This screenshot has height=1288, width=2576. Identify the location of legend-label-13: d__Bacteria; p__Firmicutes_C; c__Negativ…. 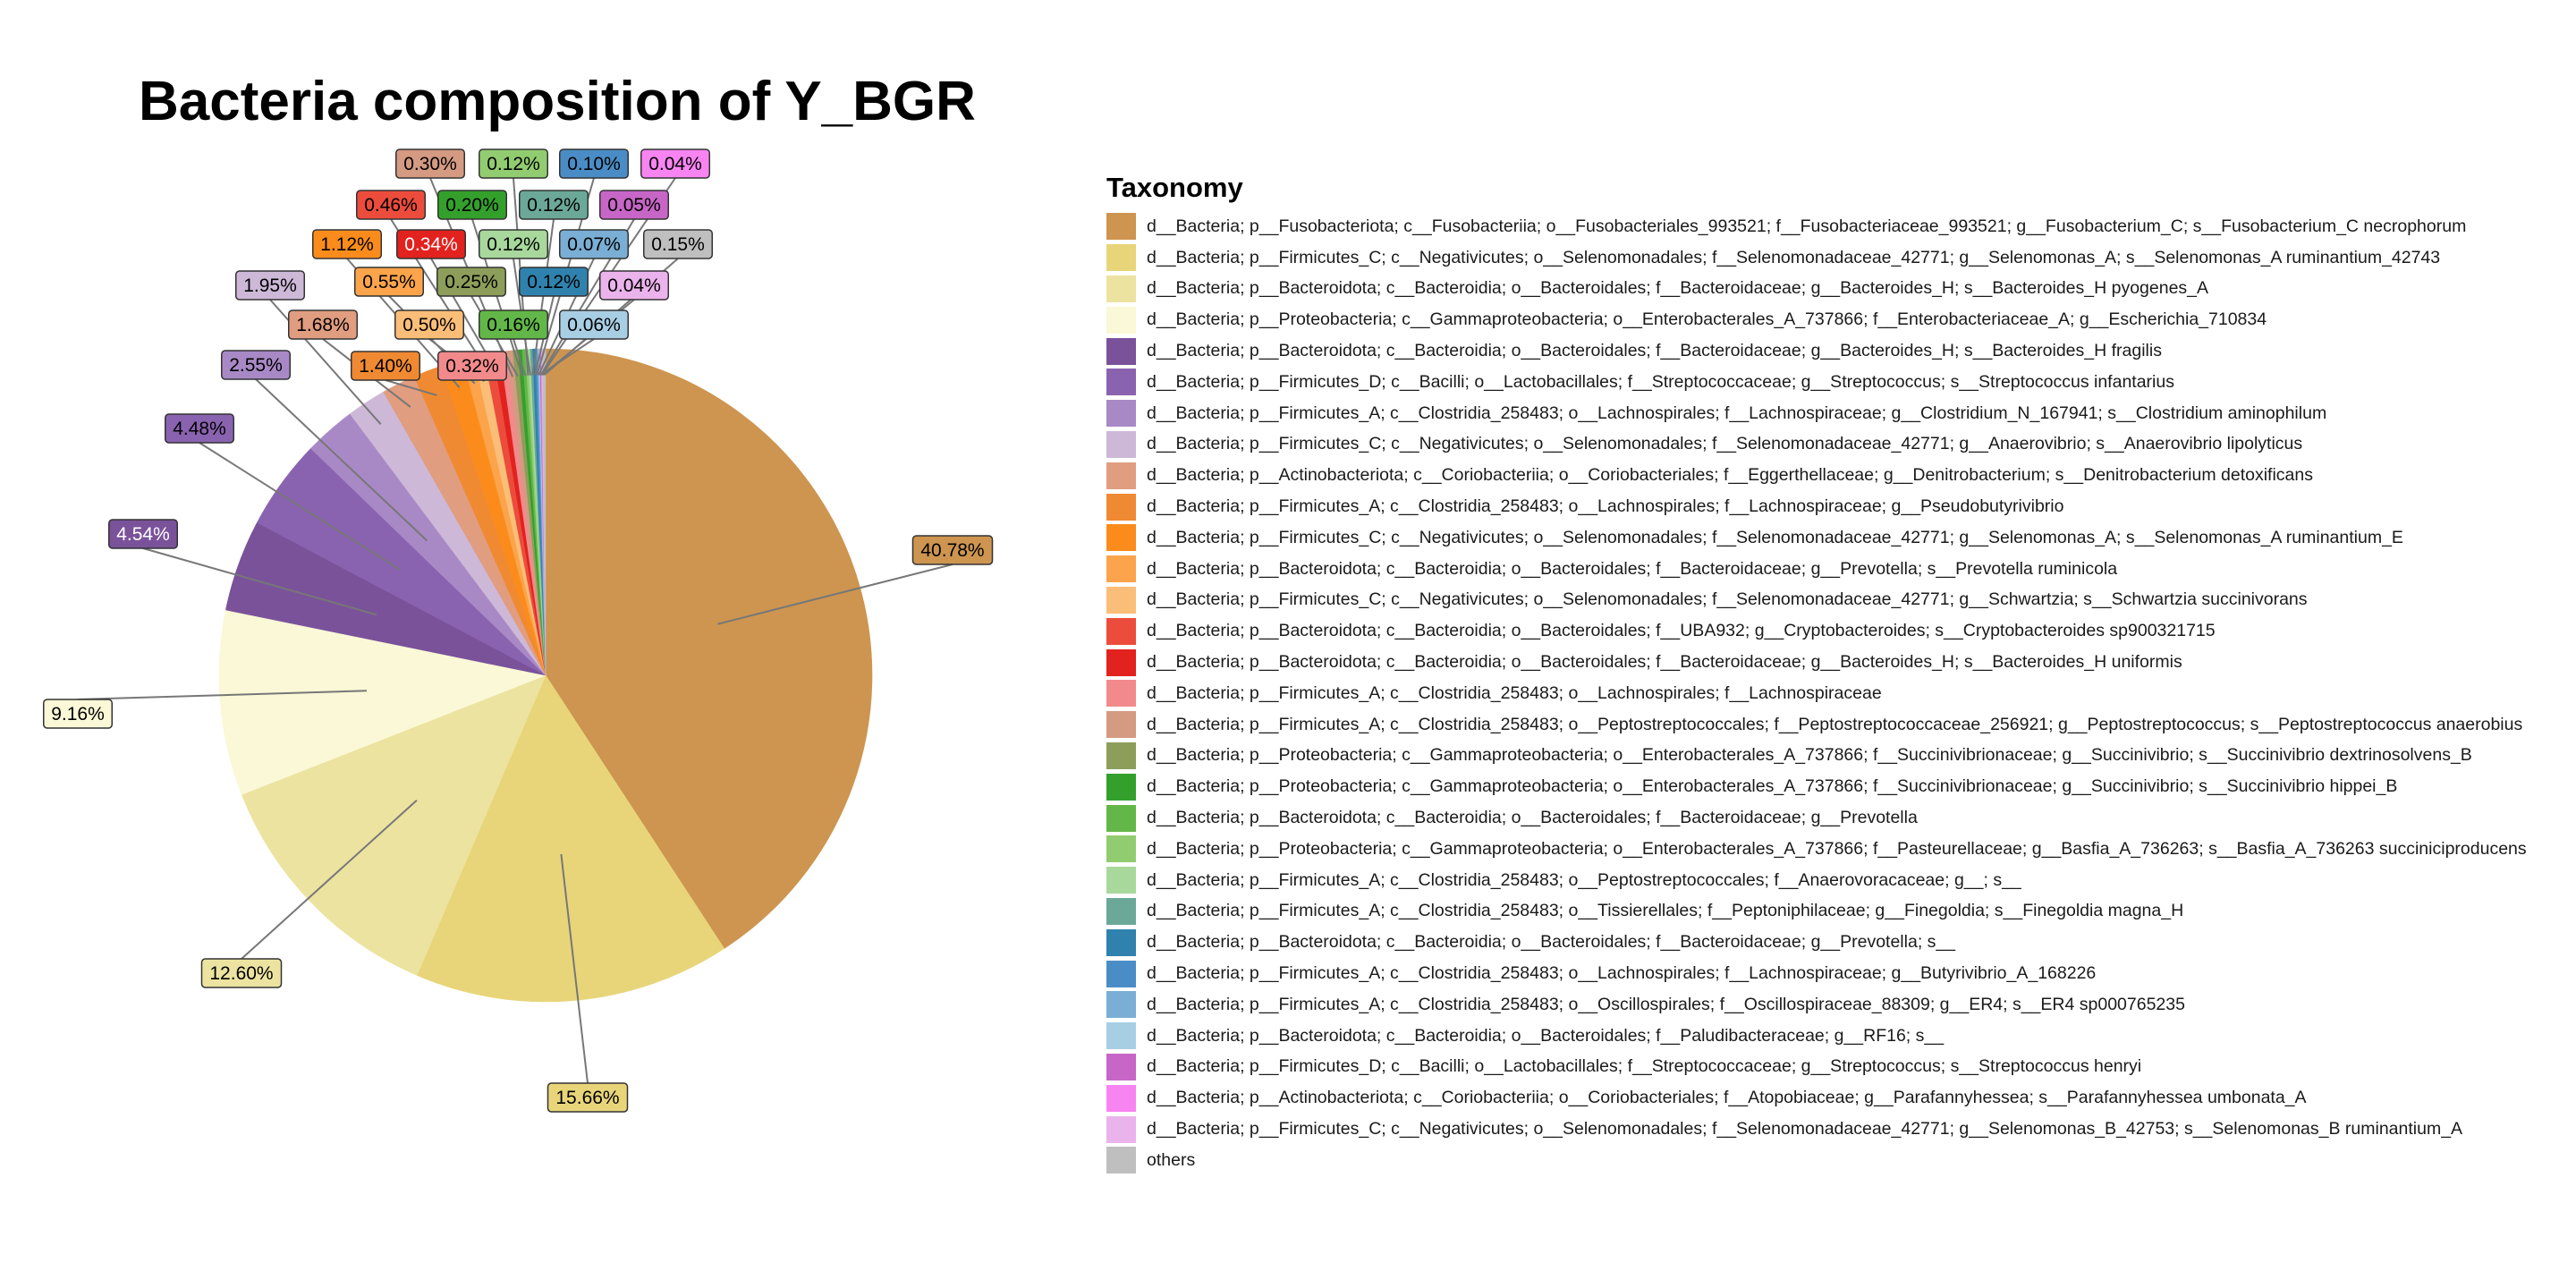
(1727, 599).